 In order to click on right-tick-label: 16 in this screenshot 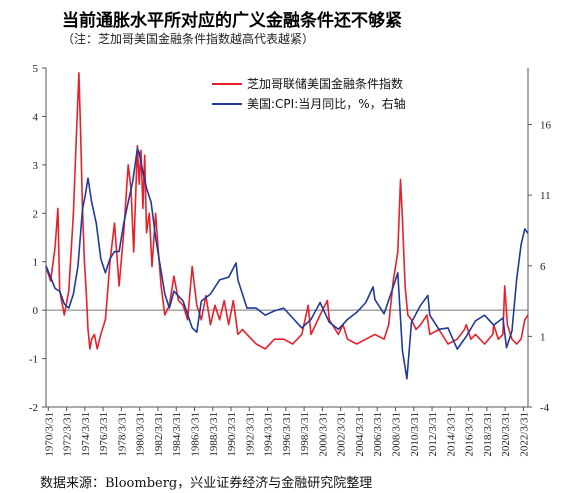, I will do `click(546, 126)`.